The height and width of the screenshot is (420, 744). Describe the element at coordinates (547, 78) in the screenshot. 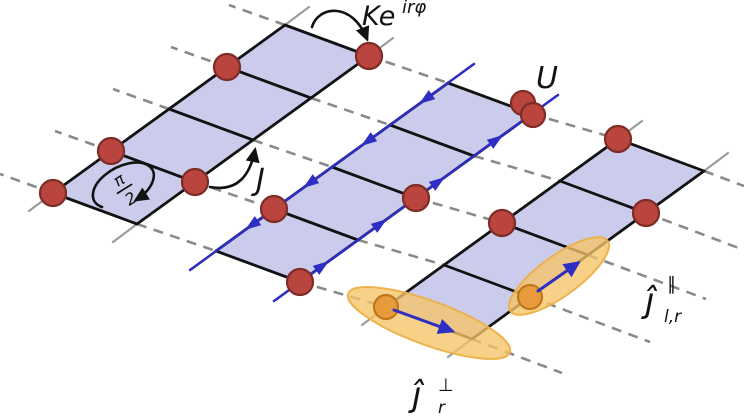

I see `interaction-label: U` at that location.